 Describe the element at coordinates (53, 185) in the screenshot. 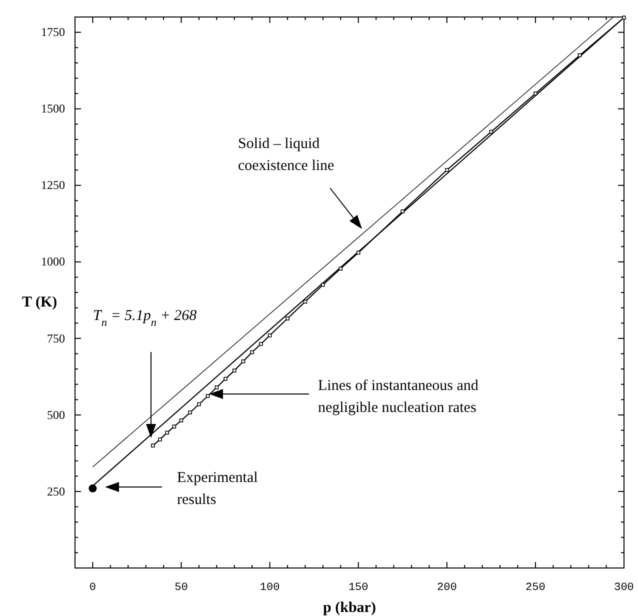

I see `y-tick-label: 1250` at that location.